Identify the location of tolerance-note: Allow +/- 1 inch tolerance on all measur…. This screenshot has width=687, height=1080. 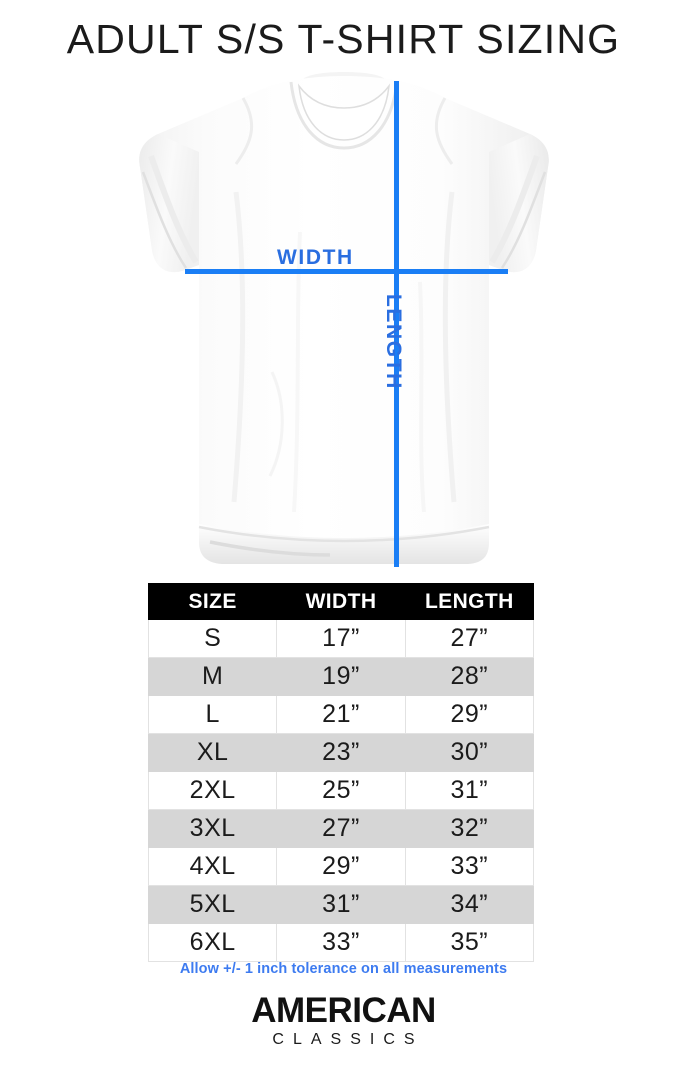
(343, 969).